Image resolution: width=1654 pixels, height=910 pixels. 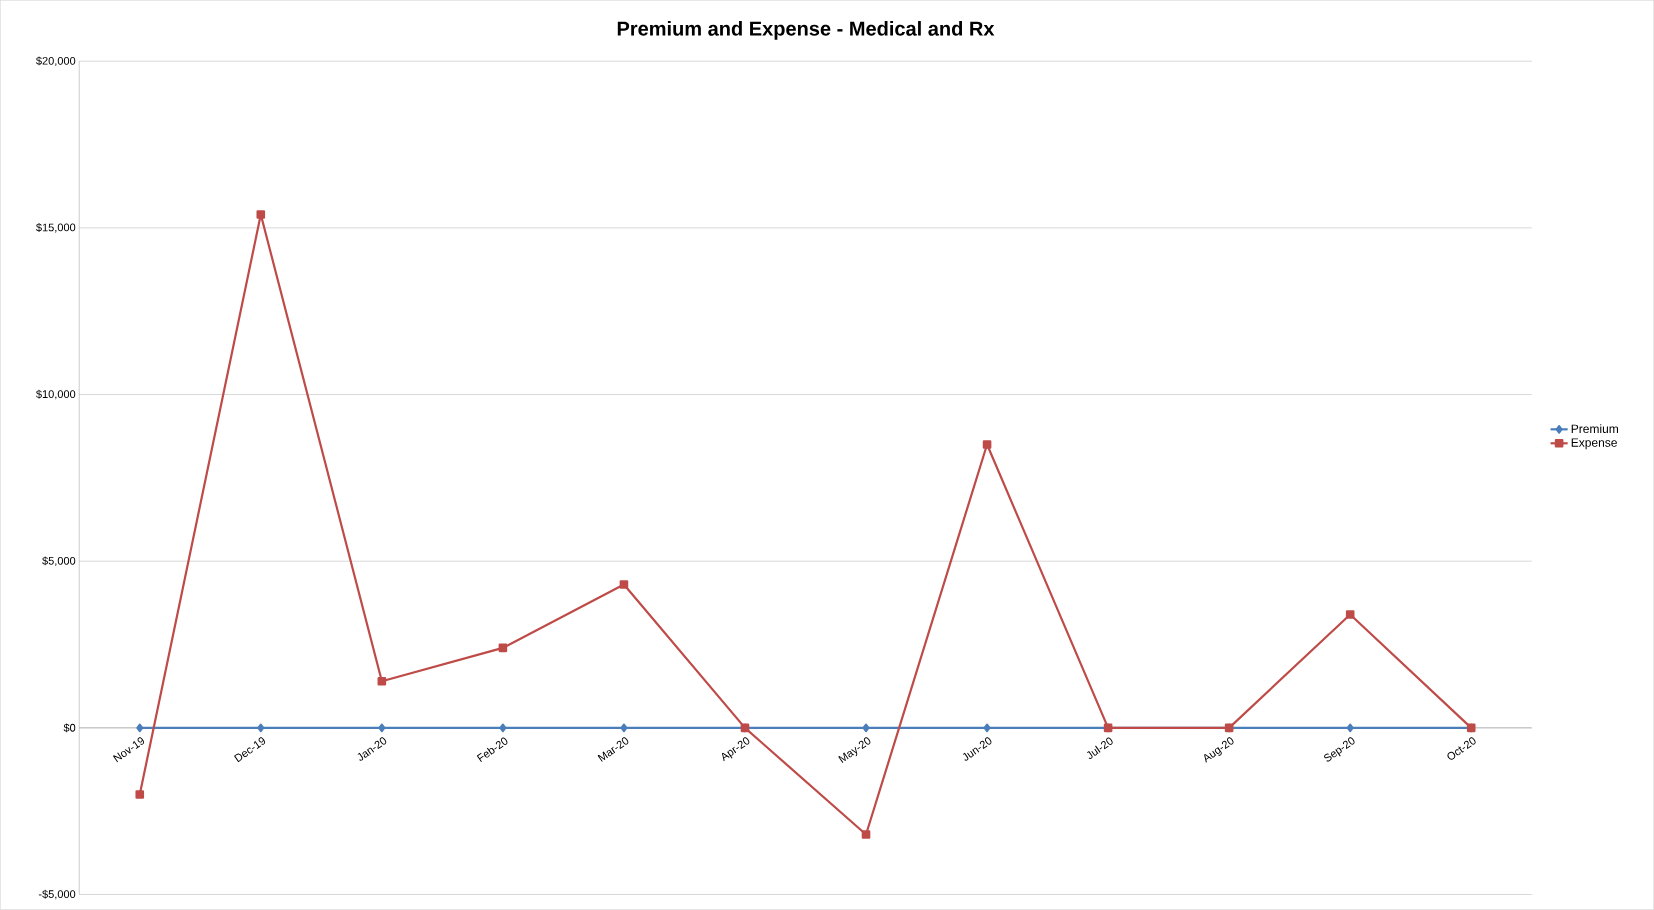 What do you see at coordinates (56, 61) in the screenshot?
I see `y-tick-label: $20,000` at bounding box center [56, 61].